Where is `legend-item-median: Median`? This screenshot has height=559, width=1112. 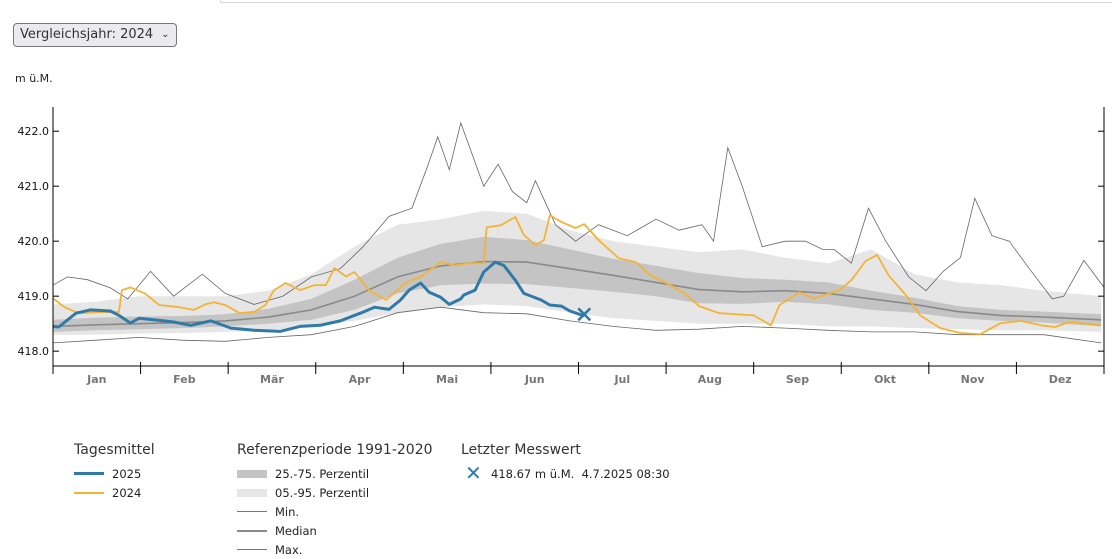 legend-item-median: Median is located at coordinates (335, 530).